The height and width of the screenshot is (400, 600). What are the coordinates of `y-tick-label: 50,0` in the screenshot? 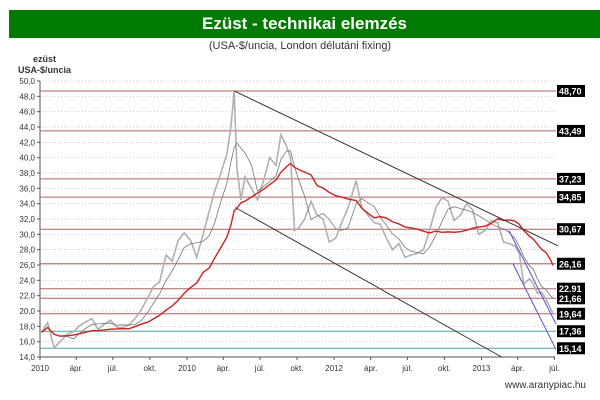 It's located at (27, 81).